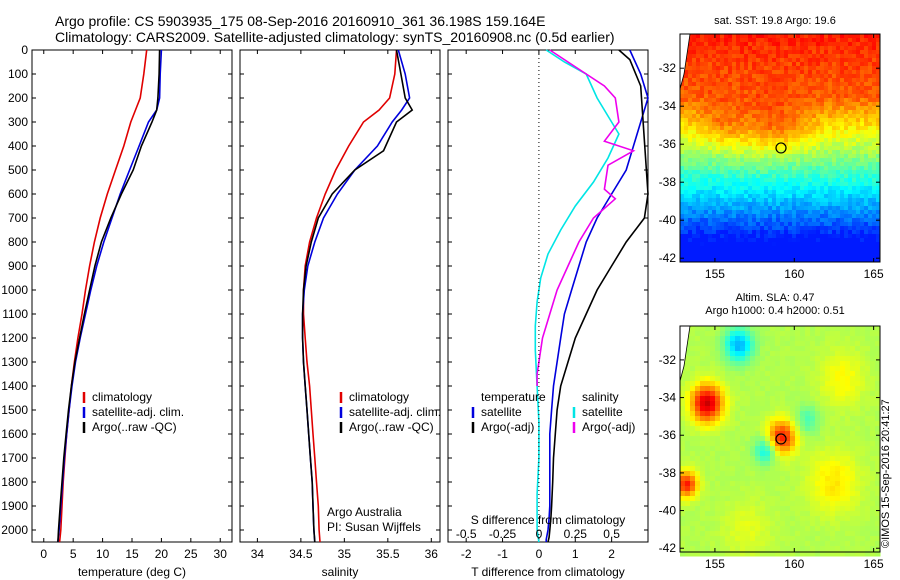  I want to click on sst-map-title: sat. SST: 19.8 Argo: 19.6, so click(775, 21).